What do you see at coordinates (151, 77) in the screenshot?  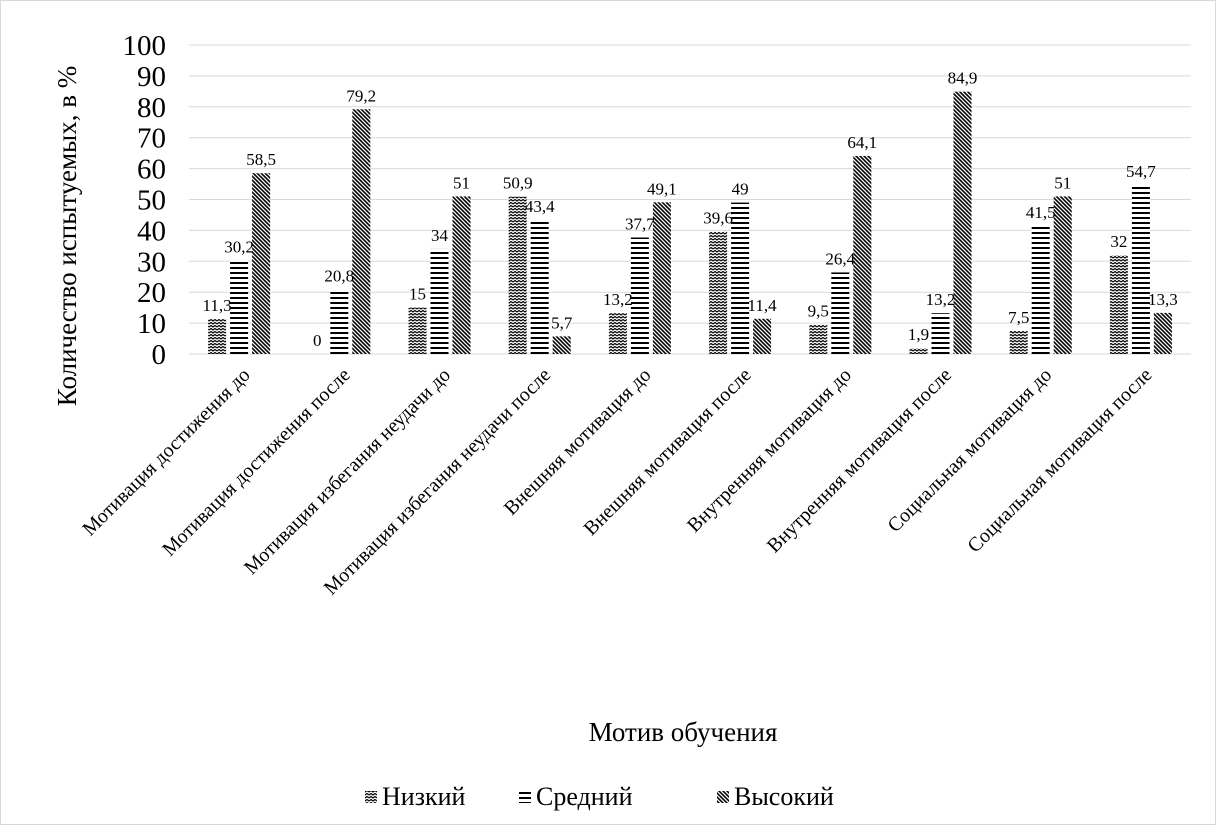 I see `y-tick-label: 90` at bounding box center [151, 77].